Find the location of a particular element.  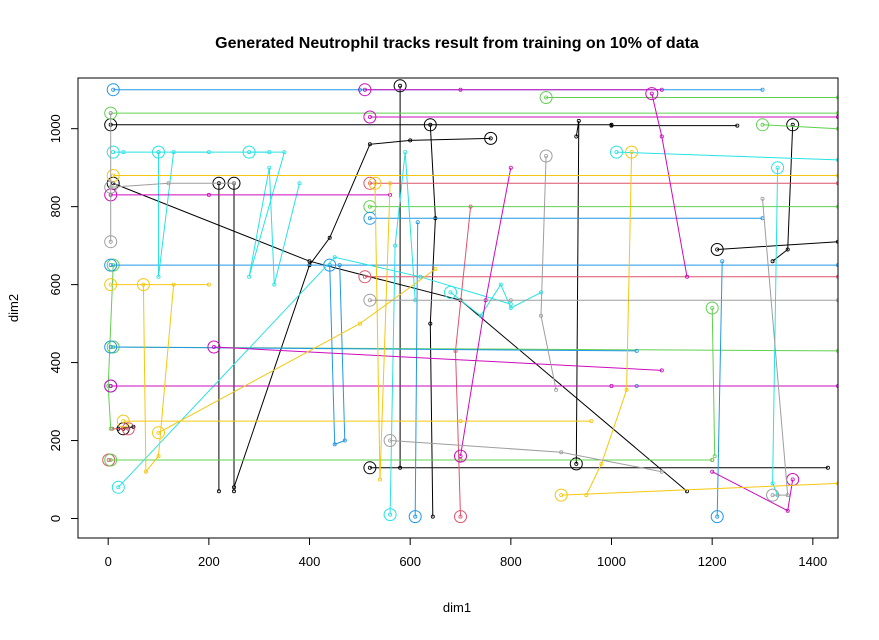

x-tick-label: 800 is located at coordinates (511, 561).